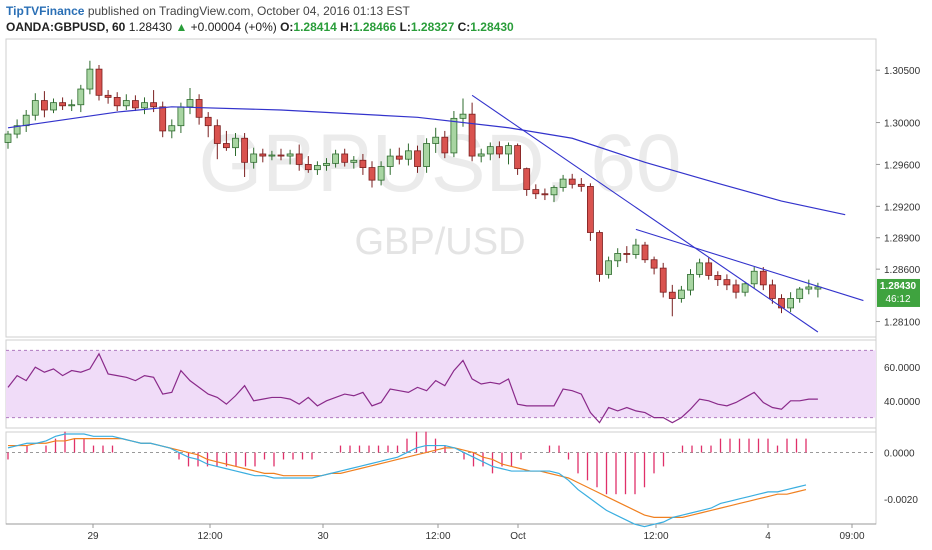 The image size is (932, 550). I want to click on open-value: 1.28414, so click(315, 27).